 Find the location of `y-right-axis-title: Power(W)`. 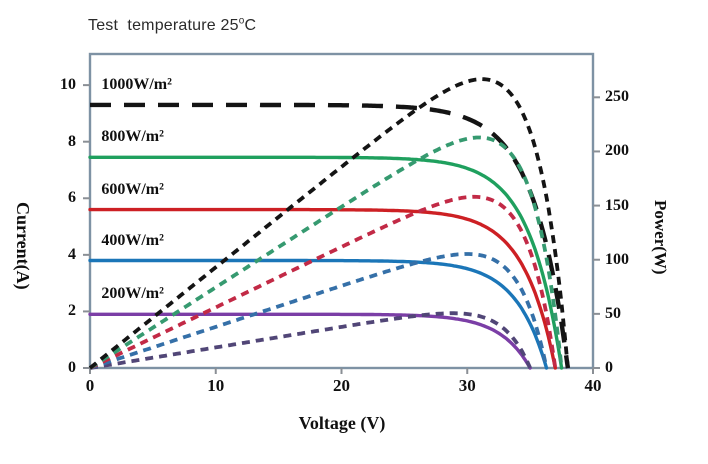

y-right-axis-title: Power(W) is located at coordinates (660, 237).